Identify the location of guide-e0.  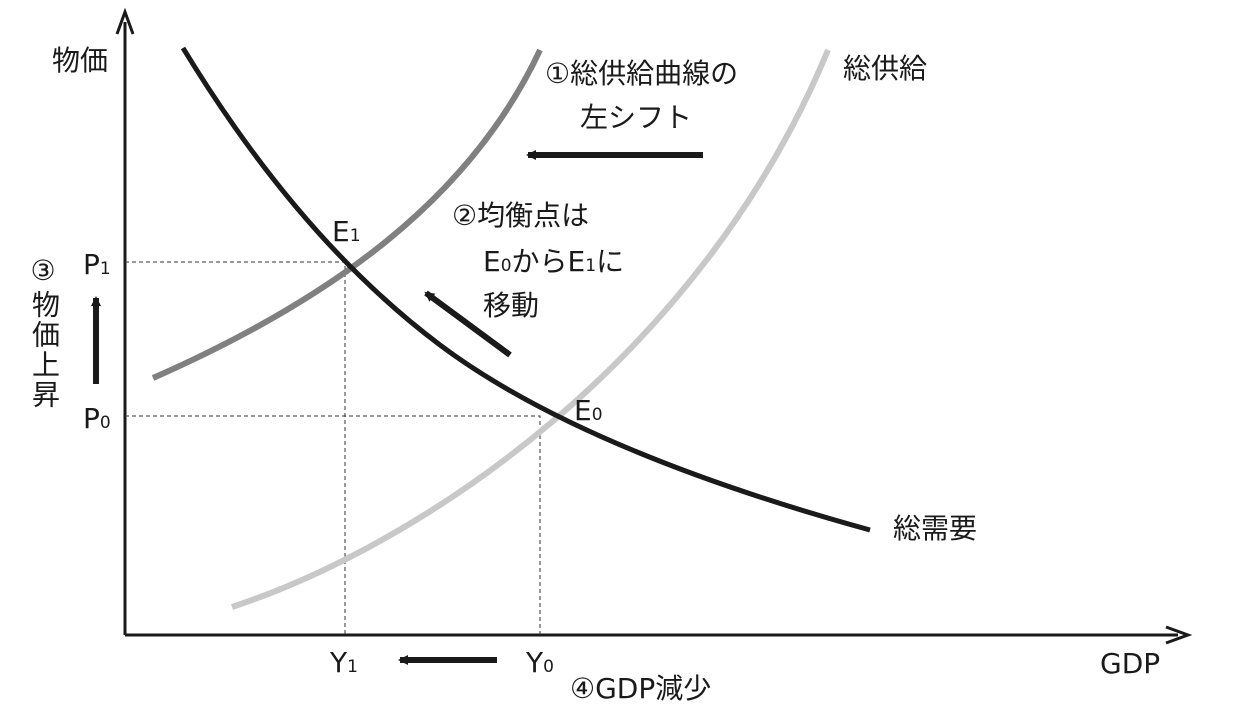
(333, 525).